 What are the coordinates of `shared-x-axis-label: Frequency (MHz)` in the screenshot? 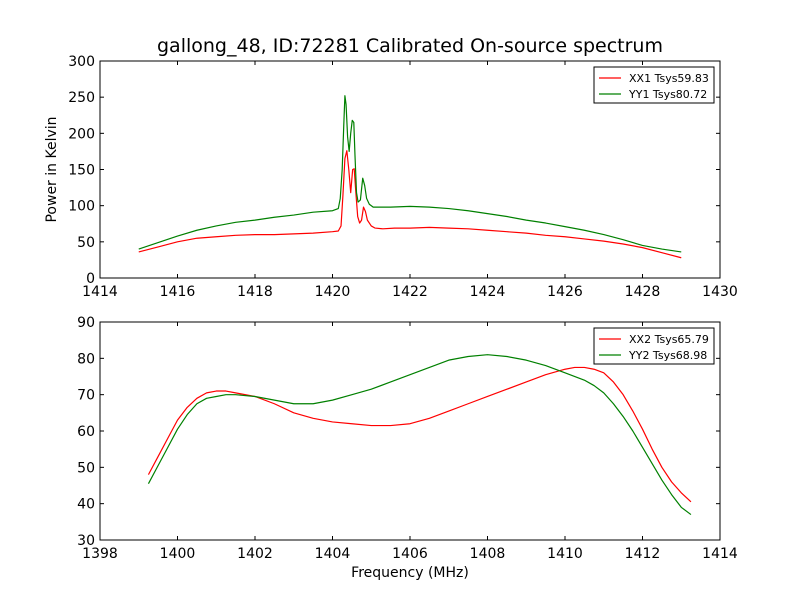 It's located at (410, 573).